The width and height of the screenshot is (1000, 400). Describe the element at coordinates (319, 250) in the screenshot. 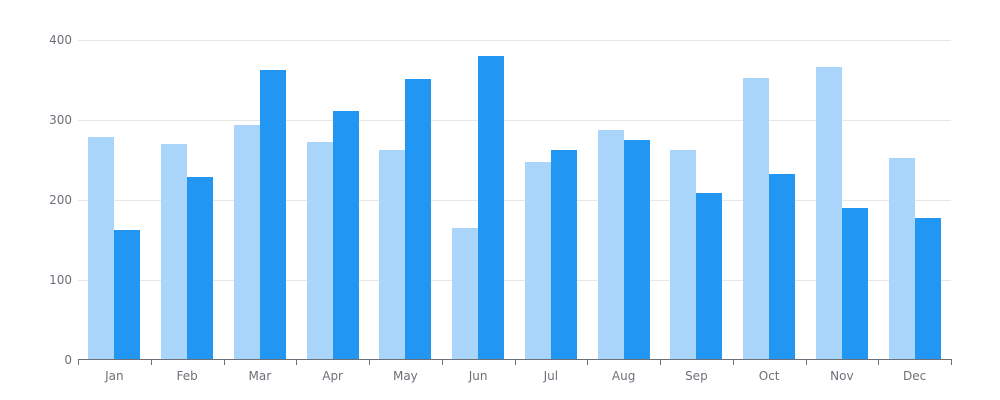

I see `bar-light-blue-series-apr` at that location.